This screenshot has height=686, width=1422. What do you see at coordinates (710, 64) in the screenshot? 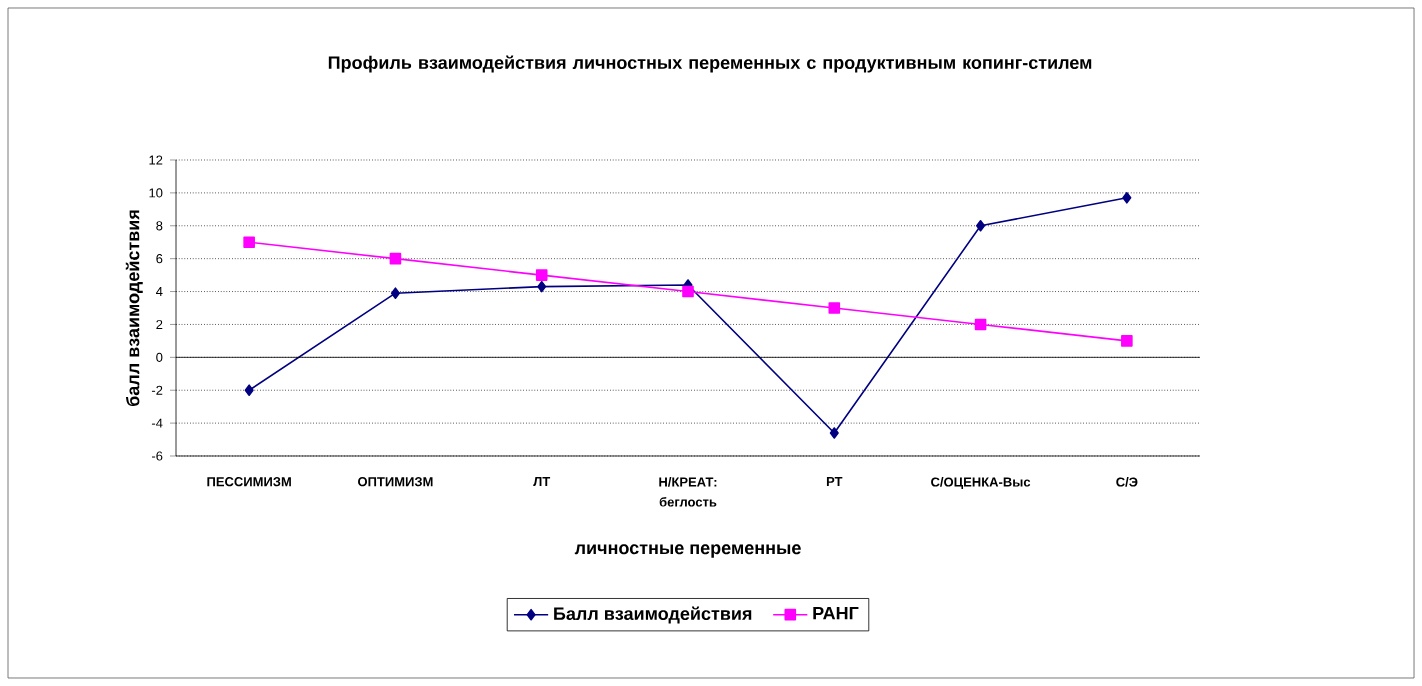
I see `chart-title: Профиль взаимодействия личностных переменных с продуктивным копинг-стилем` at bounding box center [710, 64].